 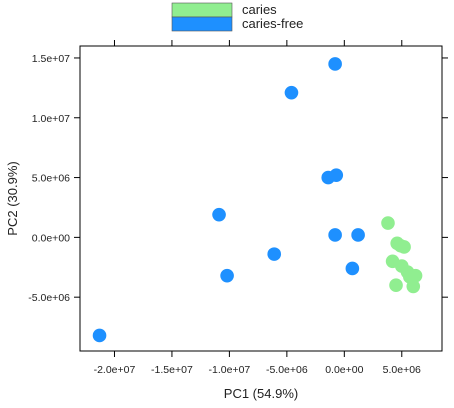 What do you see at coordinates (287, 370) in the screenshot?
I see `x-tick-label: -5.0e+06` at bounding box center [287, 370].